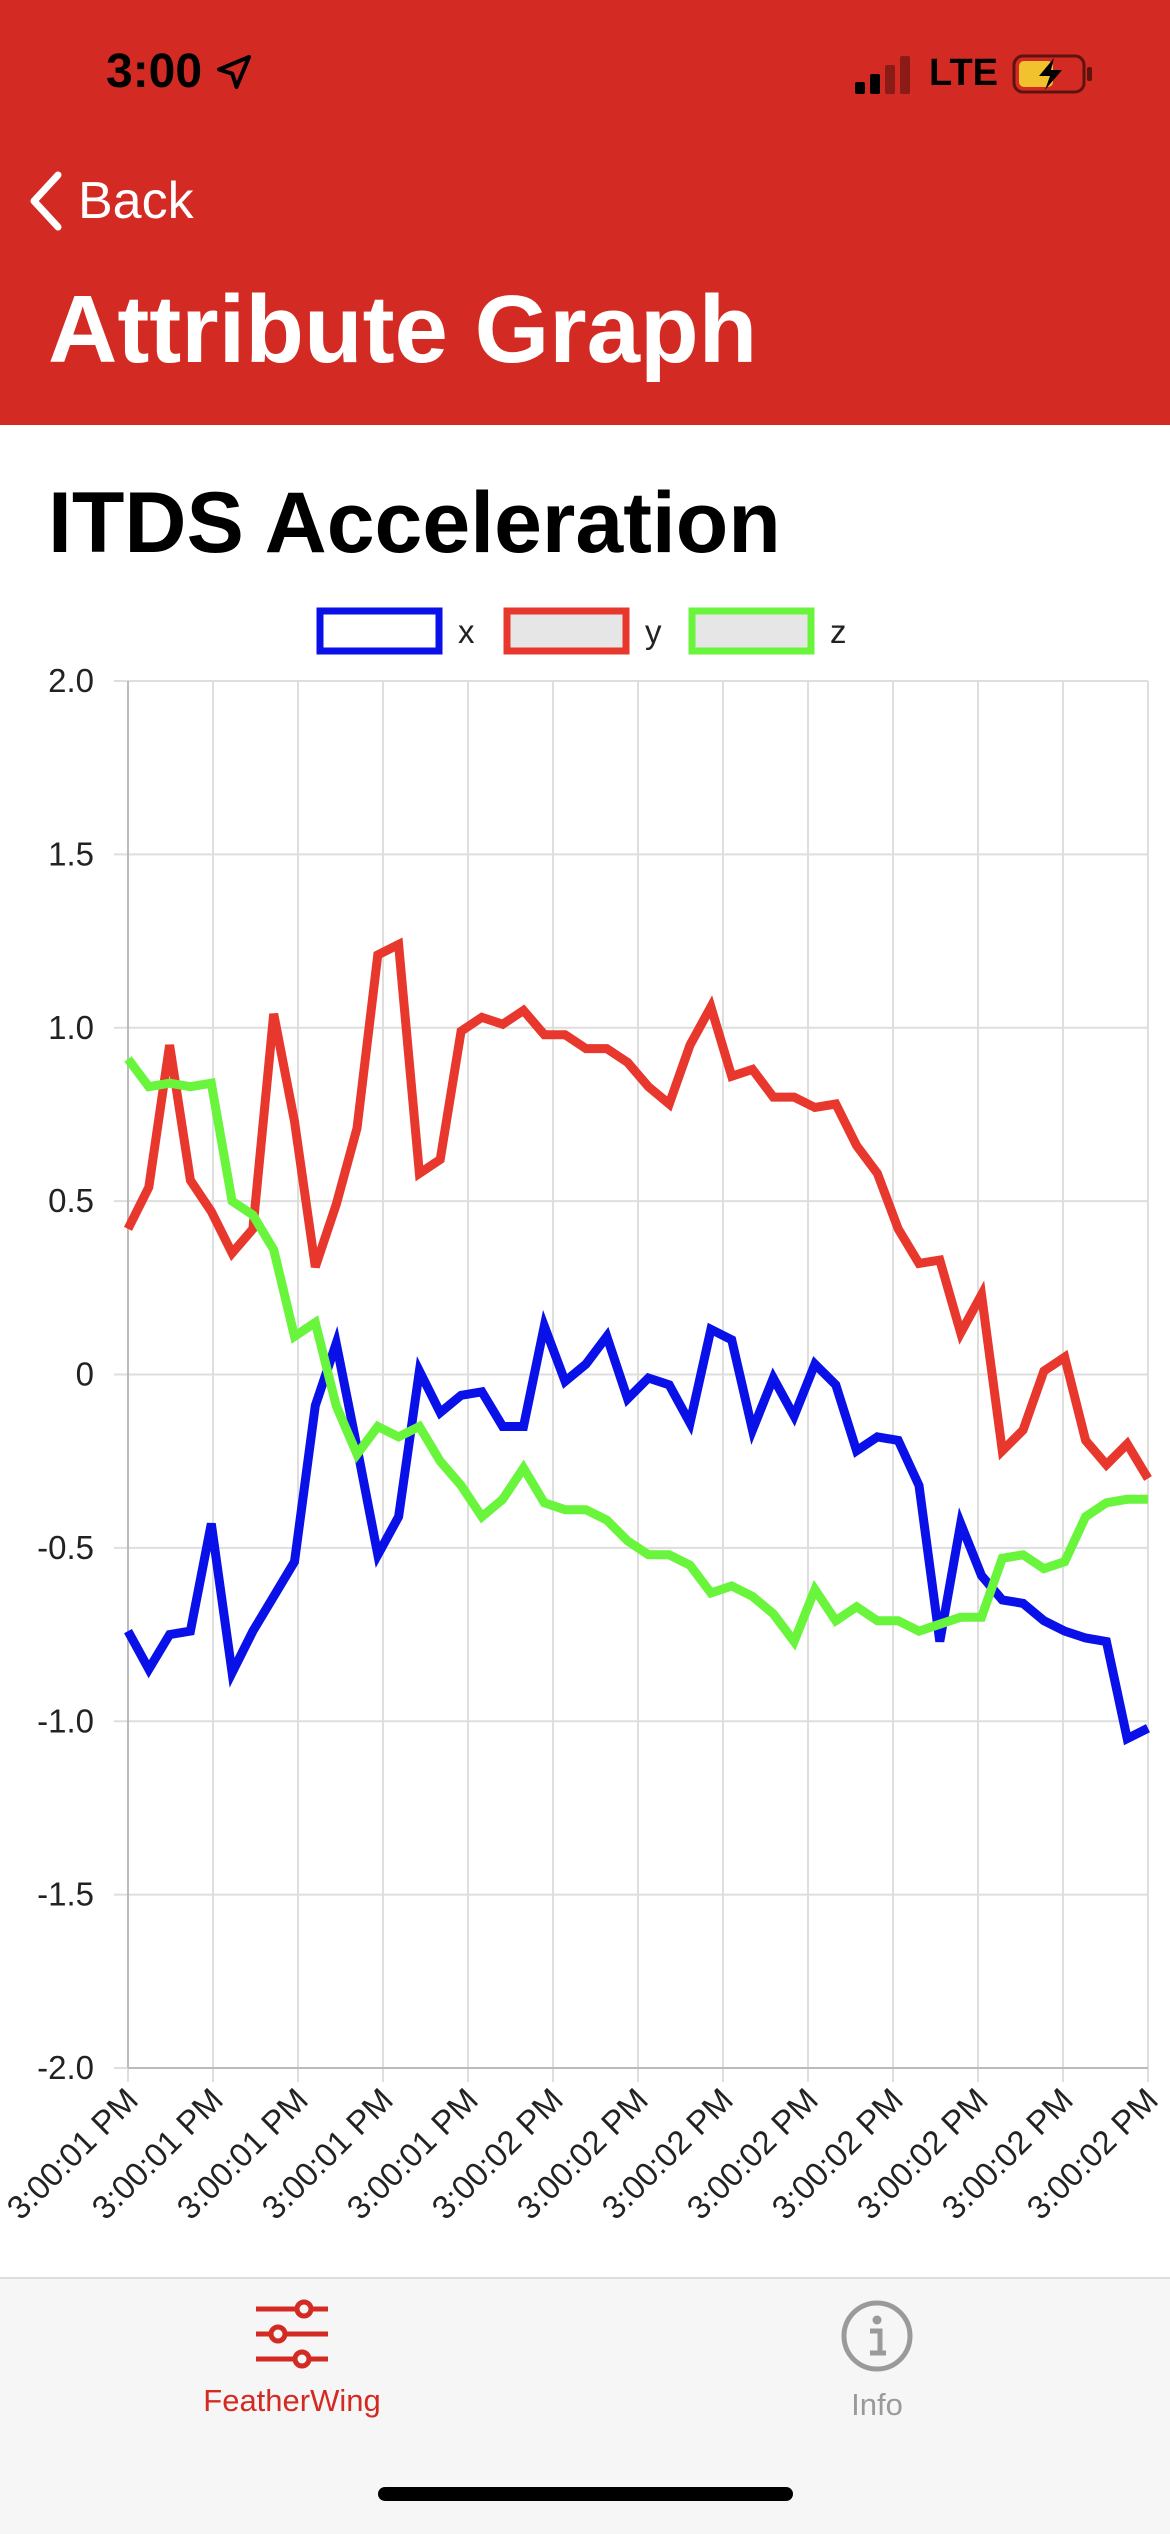 The height and width of the screenshot is (2534, 1170). I want to click on page-title: Attribute Graph, so click(403, 329).